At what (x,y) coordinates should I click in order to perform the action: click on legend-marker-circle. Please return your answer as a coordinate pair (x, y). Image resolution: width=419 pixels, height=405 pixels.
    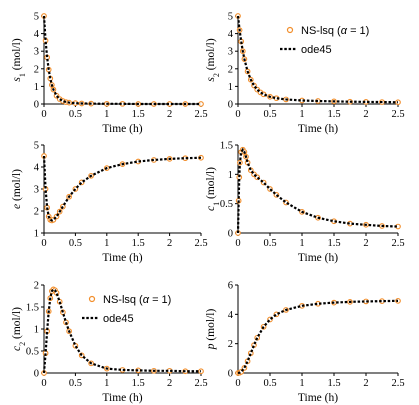
    Looking at the image, I should click on (92, 299).